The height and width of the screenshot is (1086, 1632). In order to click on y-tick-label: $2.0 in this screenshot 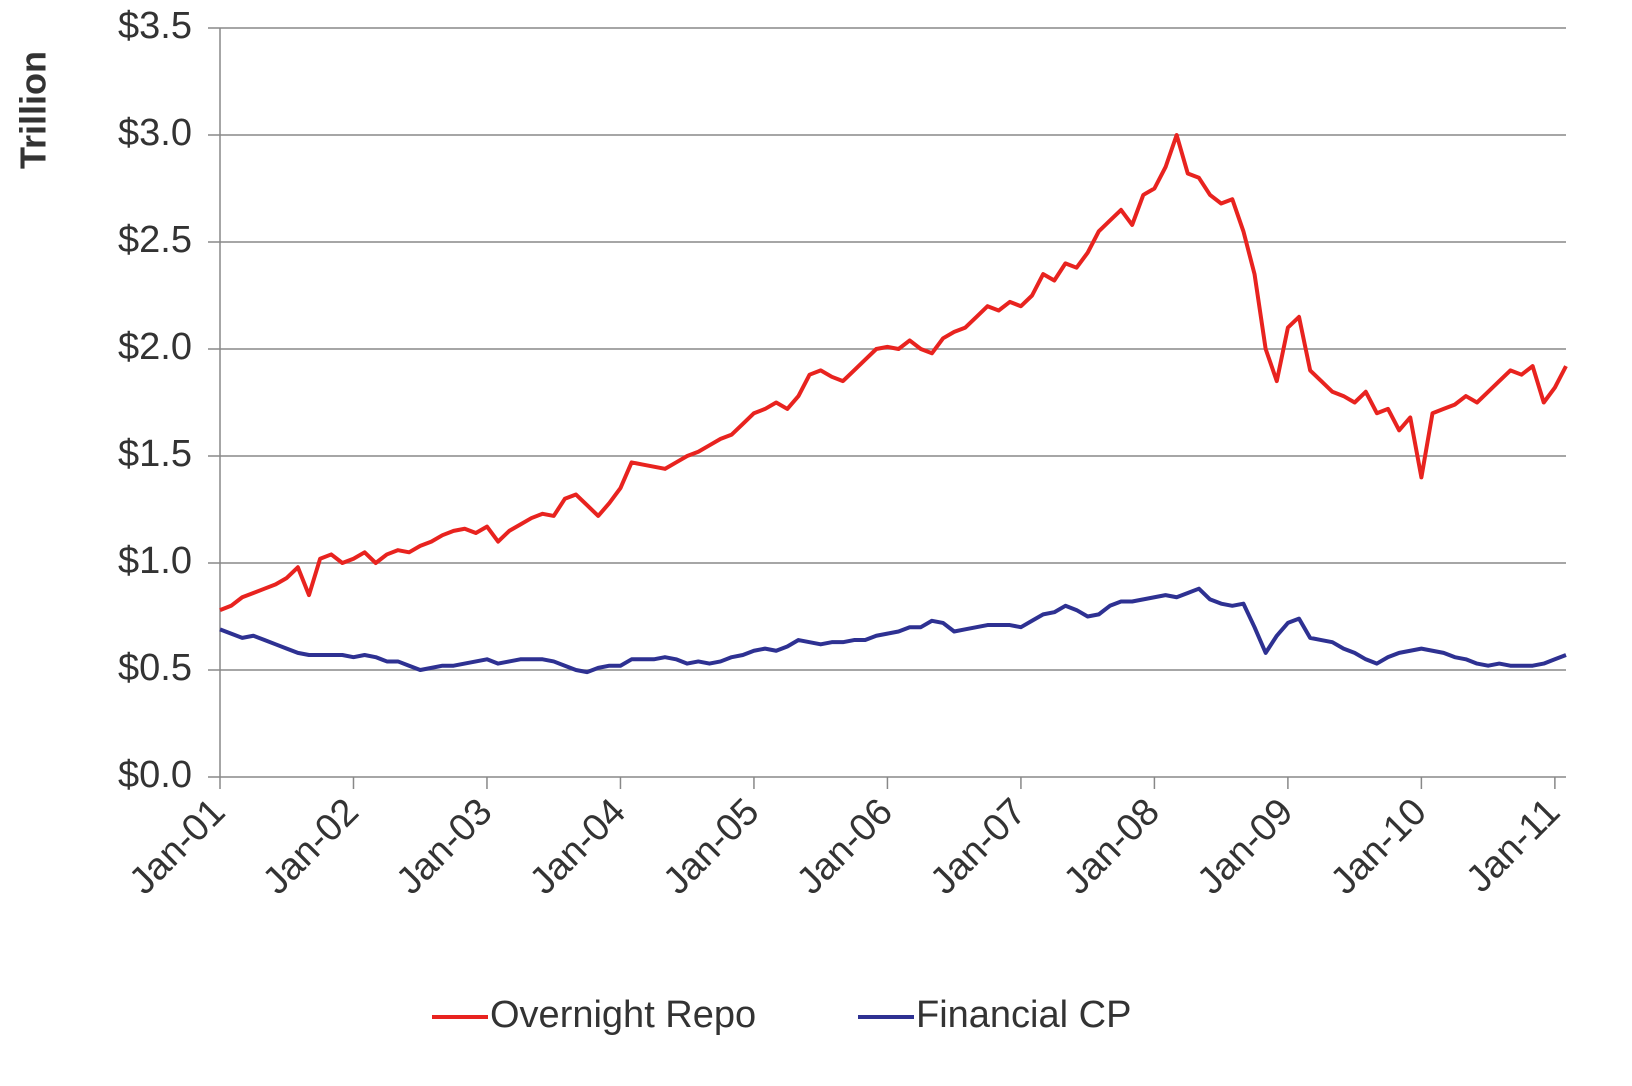, I will do `click(155, 347)`.